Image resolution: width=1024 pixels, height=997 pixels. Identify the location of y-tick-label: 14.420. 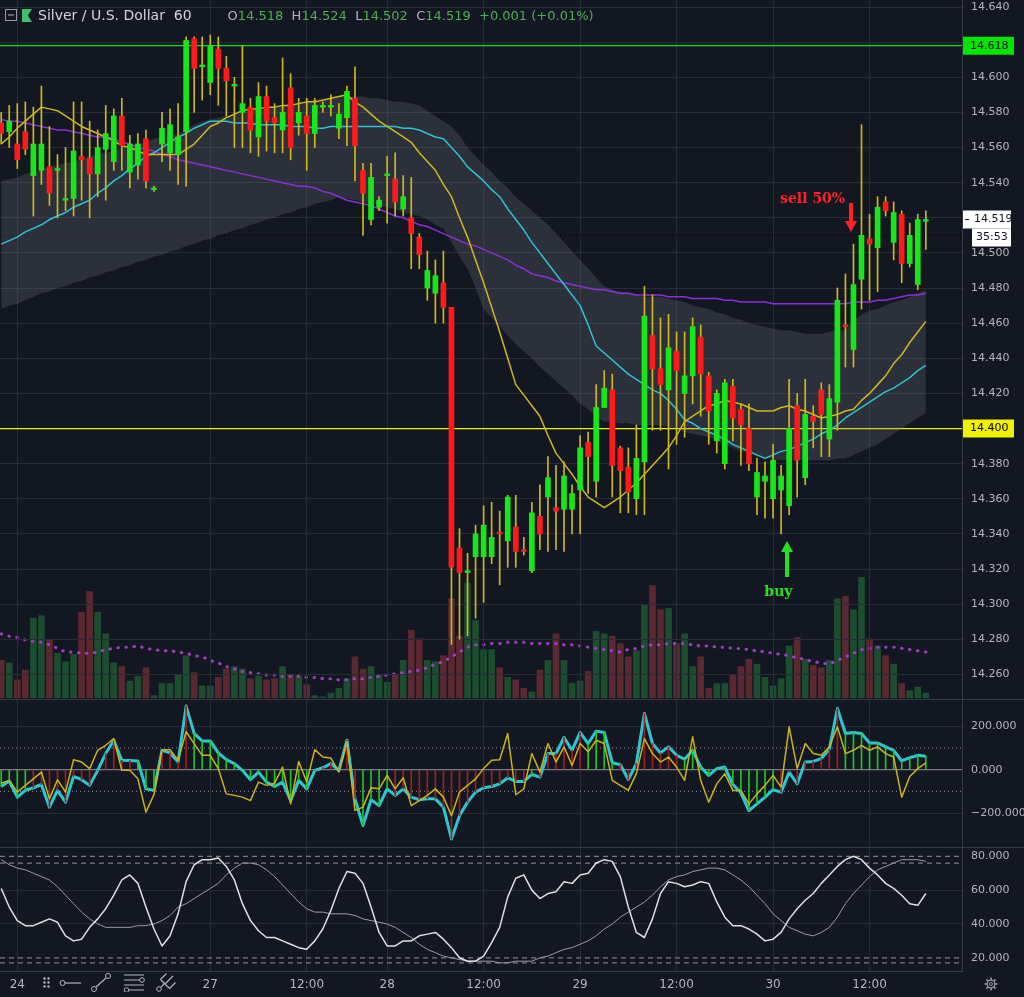
(990, 393).